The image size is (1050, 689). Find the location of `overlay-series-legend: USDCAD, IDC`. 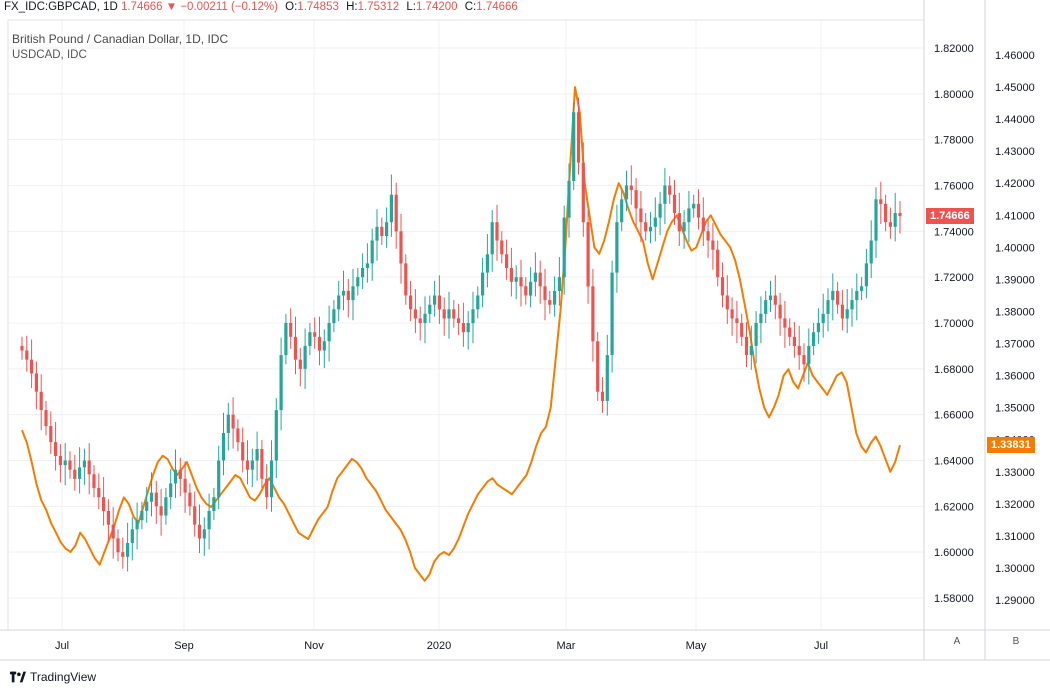

overlay-series-legend: USDCAD, IDC is located at coordinates (49, 55).